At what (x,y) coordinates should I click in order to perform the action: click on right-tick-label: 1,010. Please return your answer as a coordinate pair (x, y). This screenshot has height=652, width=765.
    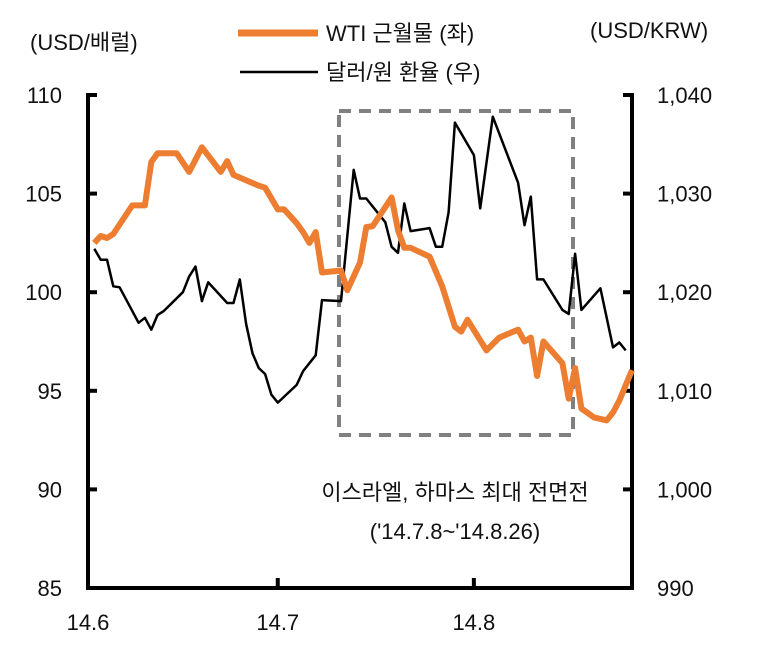
    Looking at the image, I should click on (684, 391).